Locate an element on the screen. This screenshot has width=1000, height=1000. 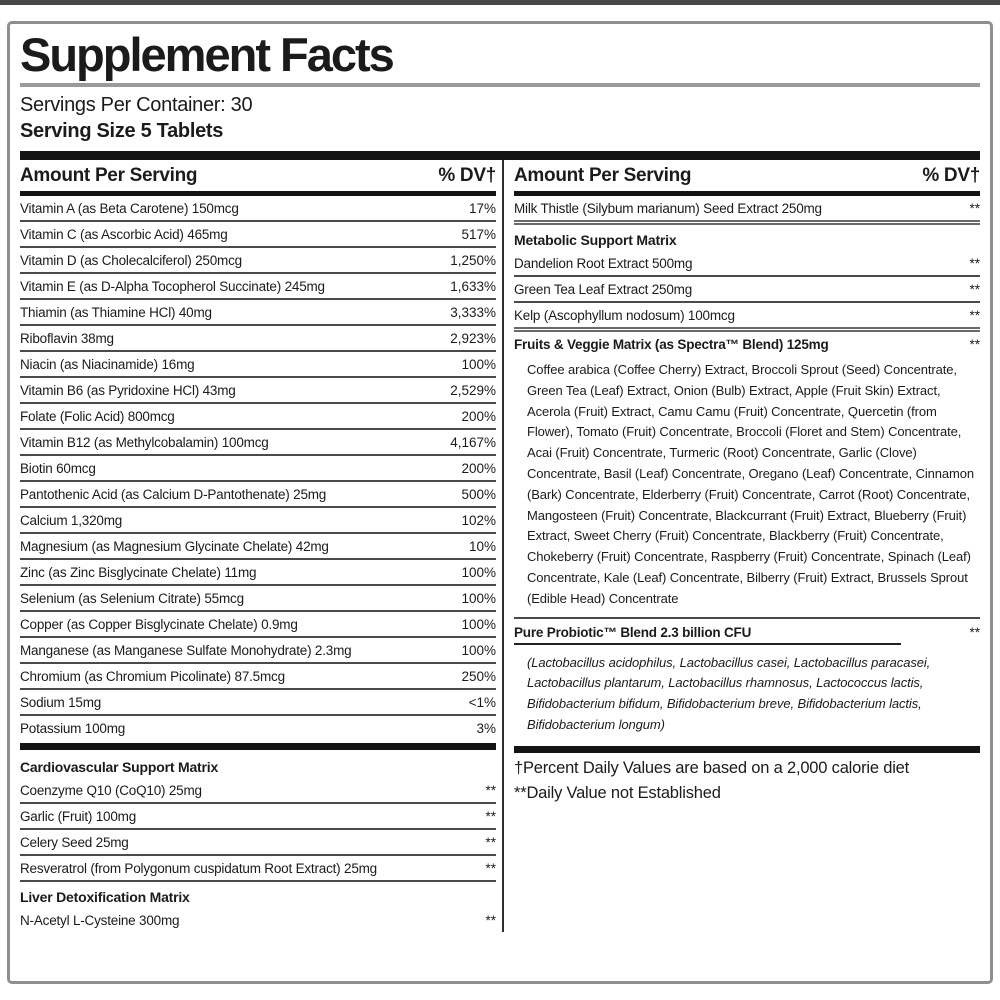
ingredient-name: Zinc (as Zinc Bisglycinate Chelate) 11mg is located at coordinates (138, 573).